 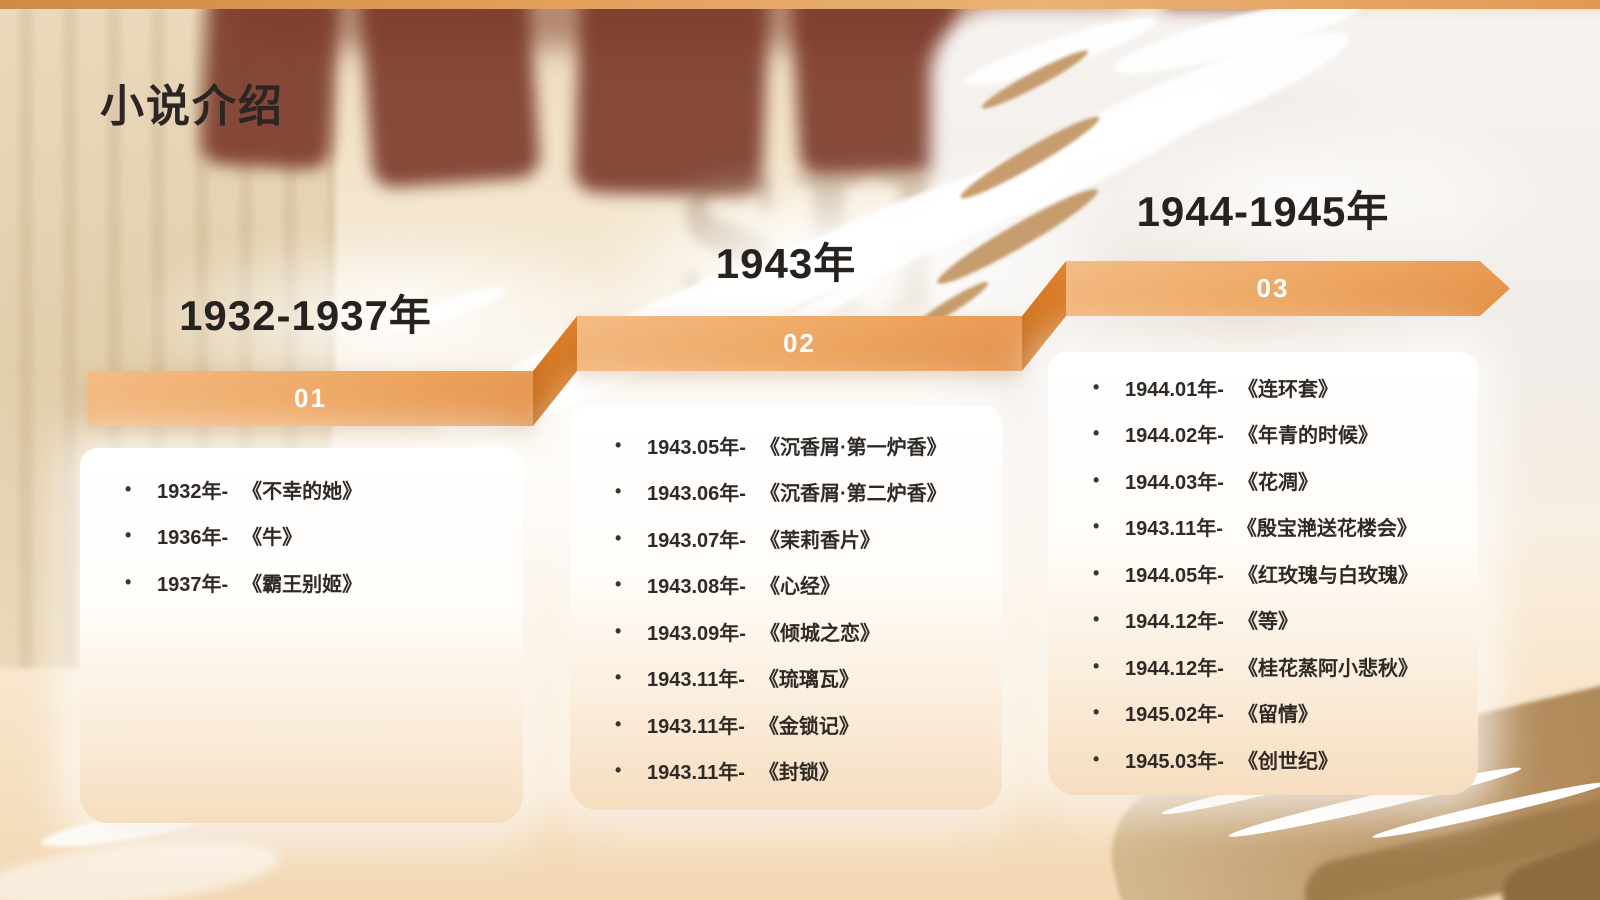 I want to click on corner-brush-blob, so click(x=1546, y=859).